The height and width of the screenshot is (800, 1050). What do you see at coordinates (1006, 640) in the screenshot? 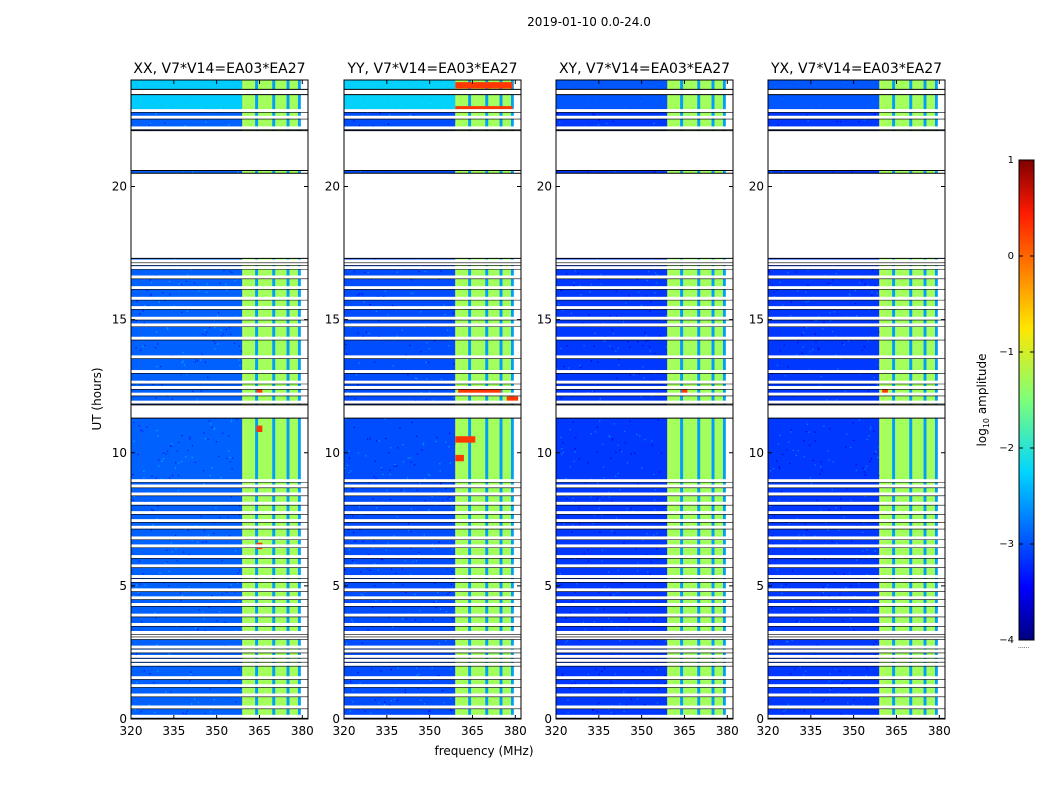
I see `colorbar-tick-label: −4` at bounding box center [1006, 640].